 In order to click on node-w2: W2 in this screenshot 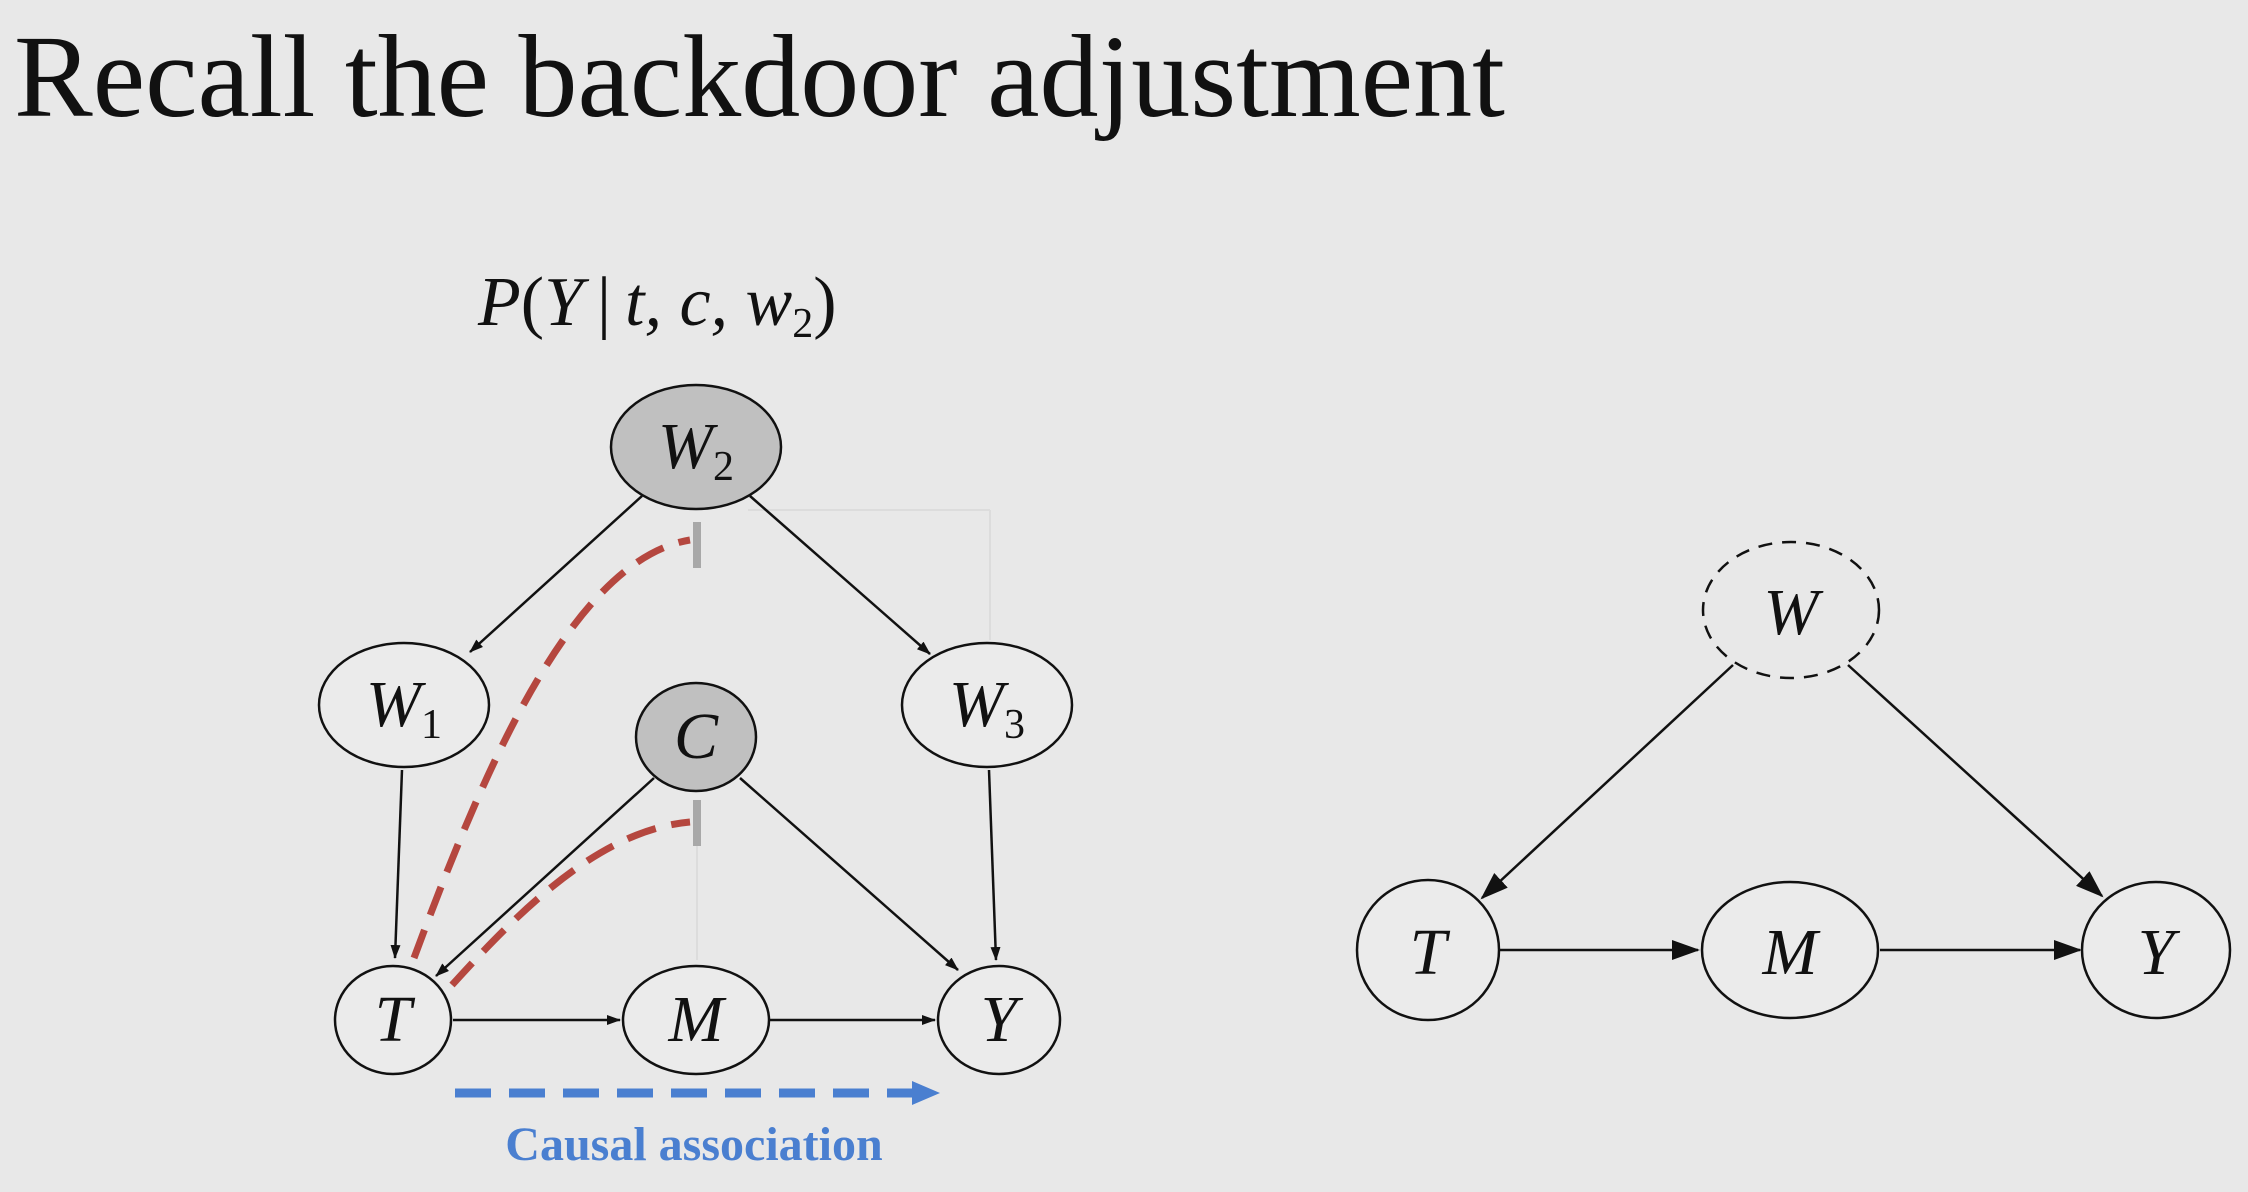, I will do `click(696, 447)`.